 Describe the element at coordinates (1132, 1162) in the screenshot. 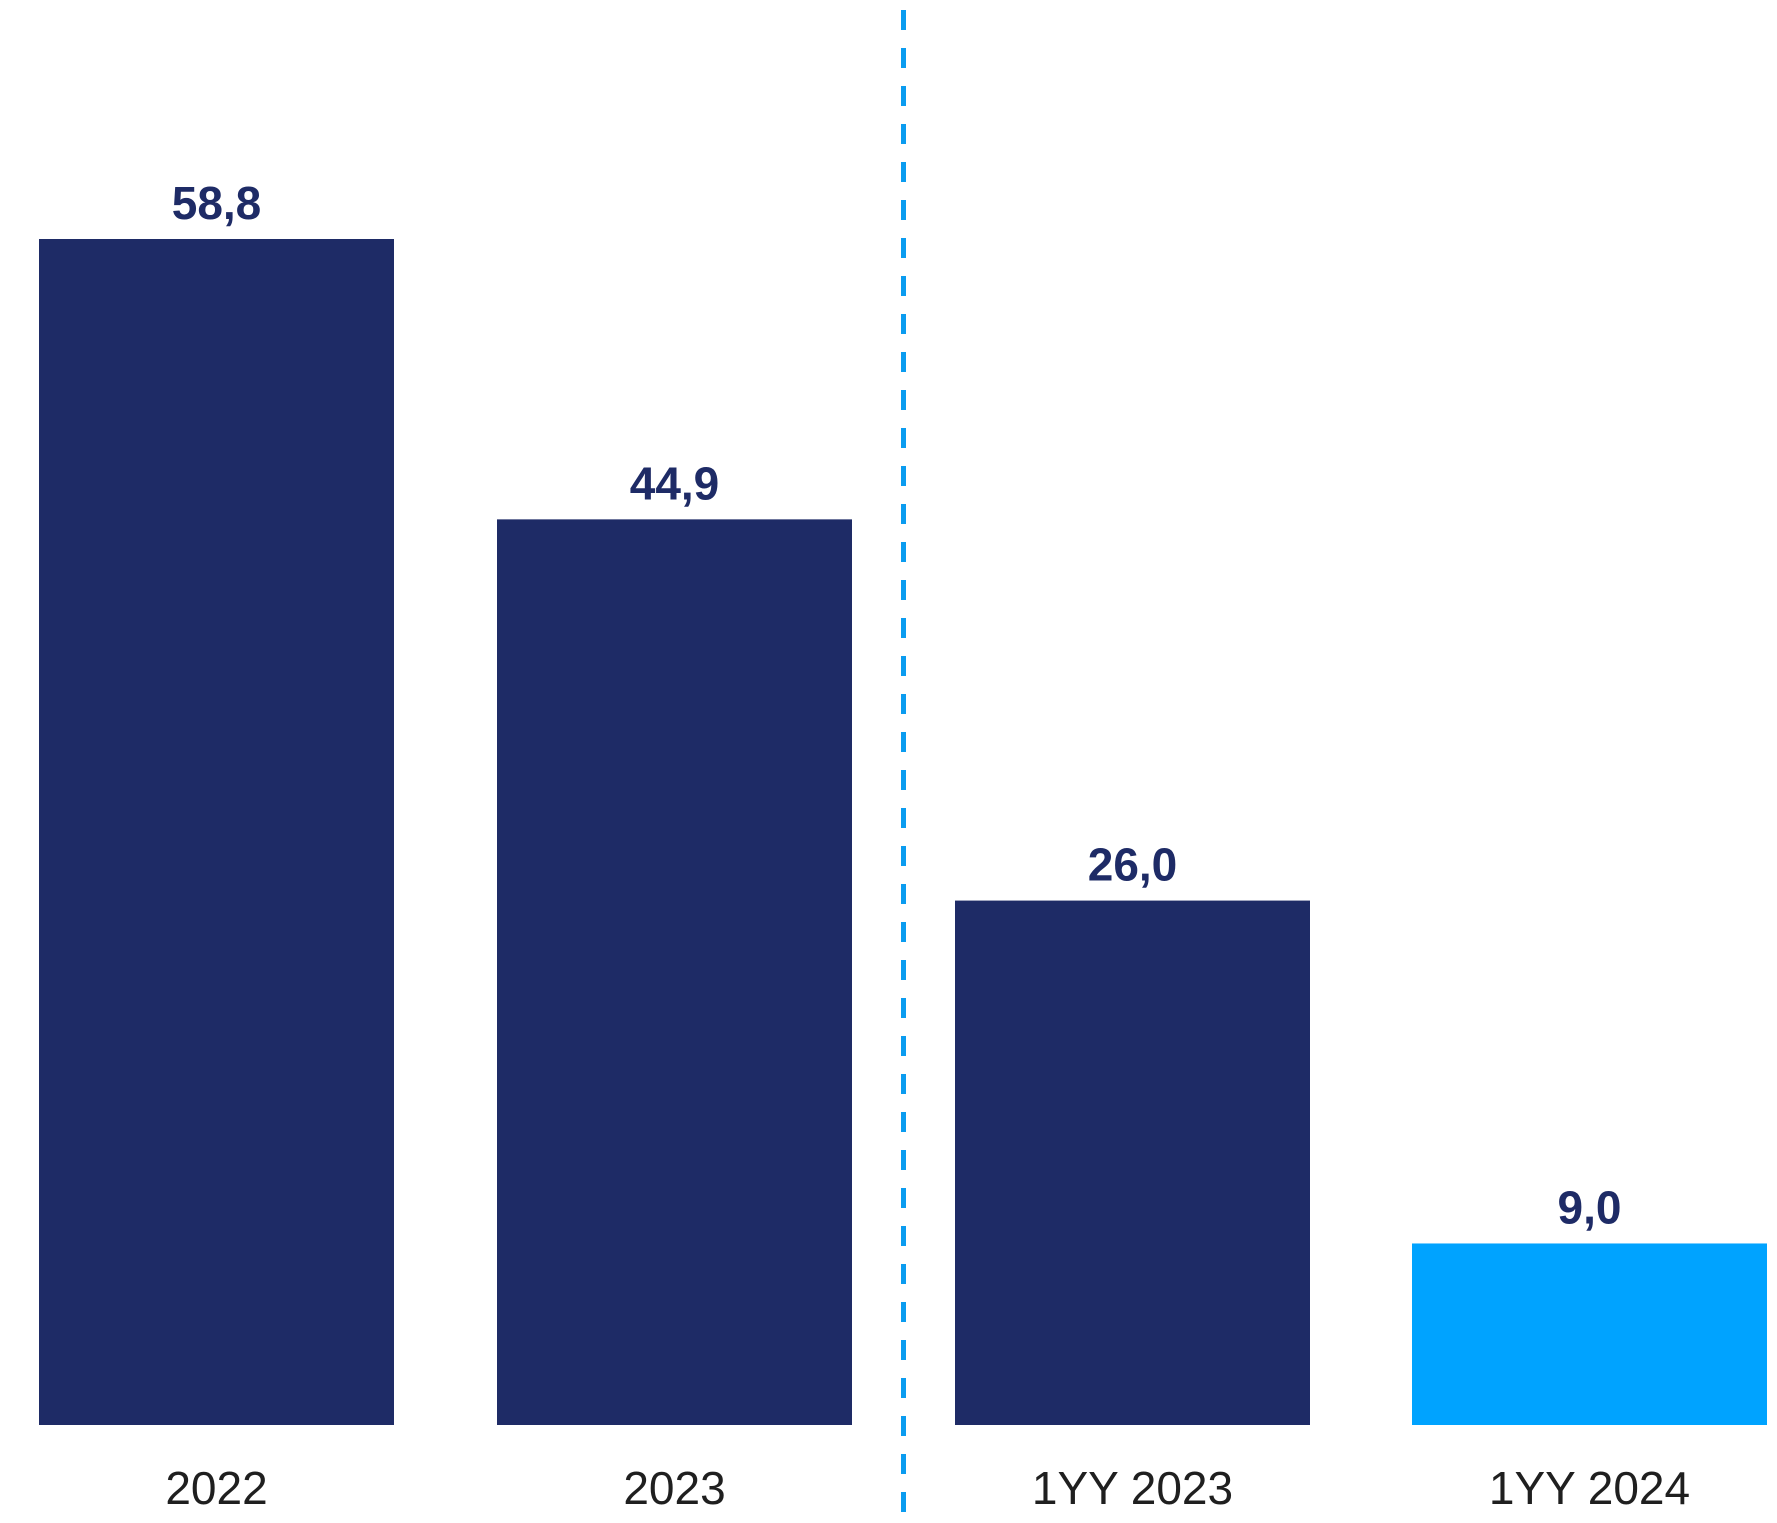

I see `bar-1yy-2023` at that location.